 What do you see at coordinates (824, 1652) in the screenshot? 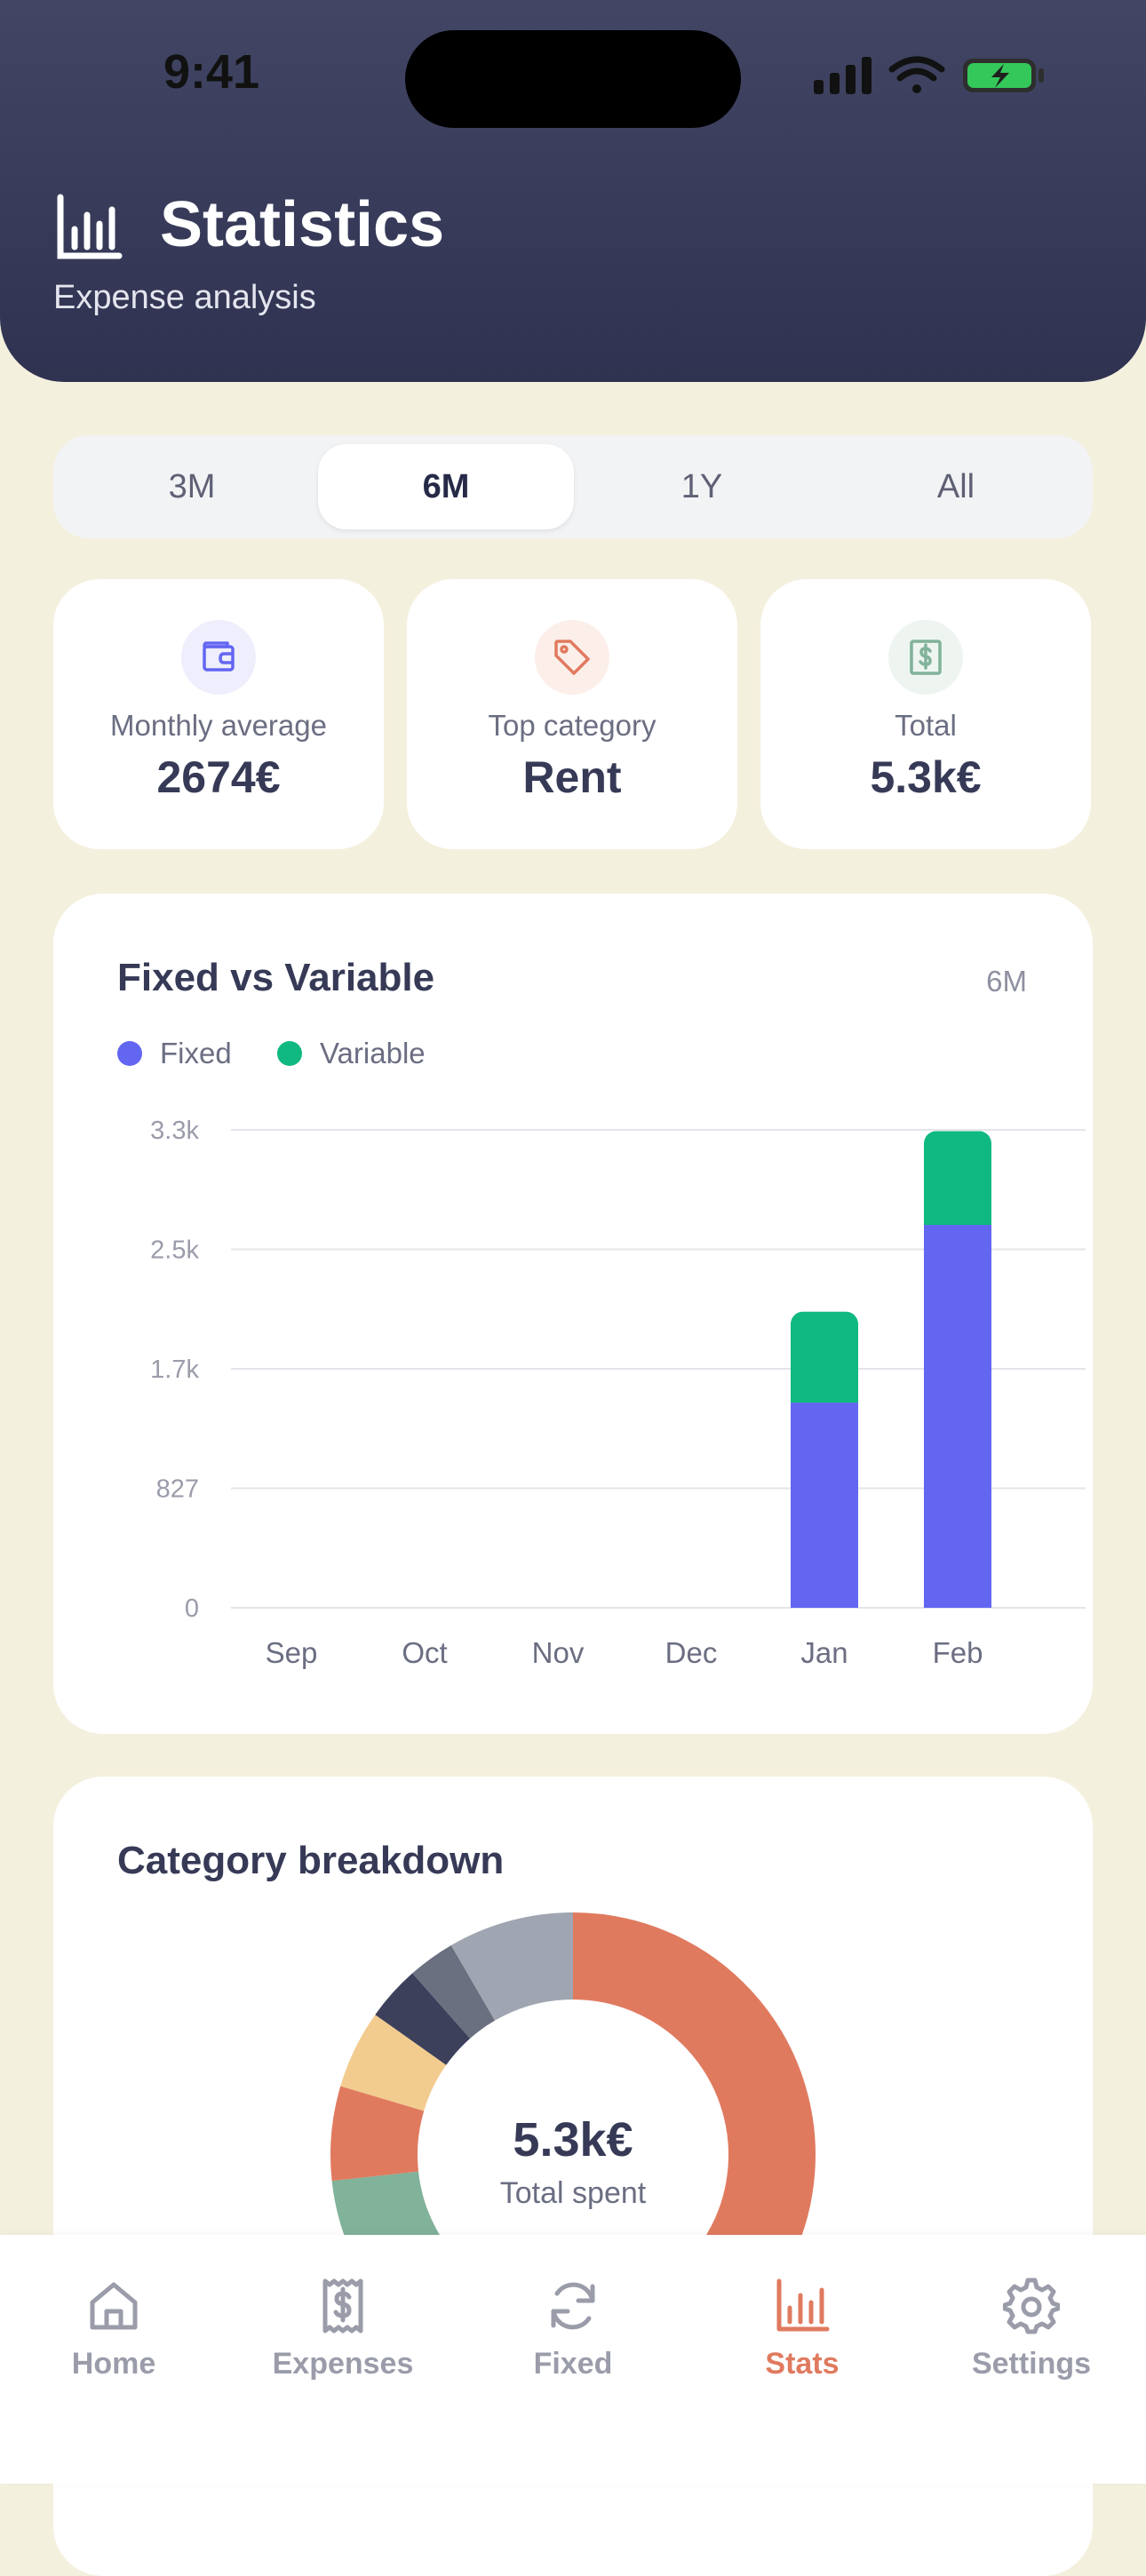
I see `x-tick-label: Jan` at bounding box center [824, 1652].